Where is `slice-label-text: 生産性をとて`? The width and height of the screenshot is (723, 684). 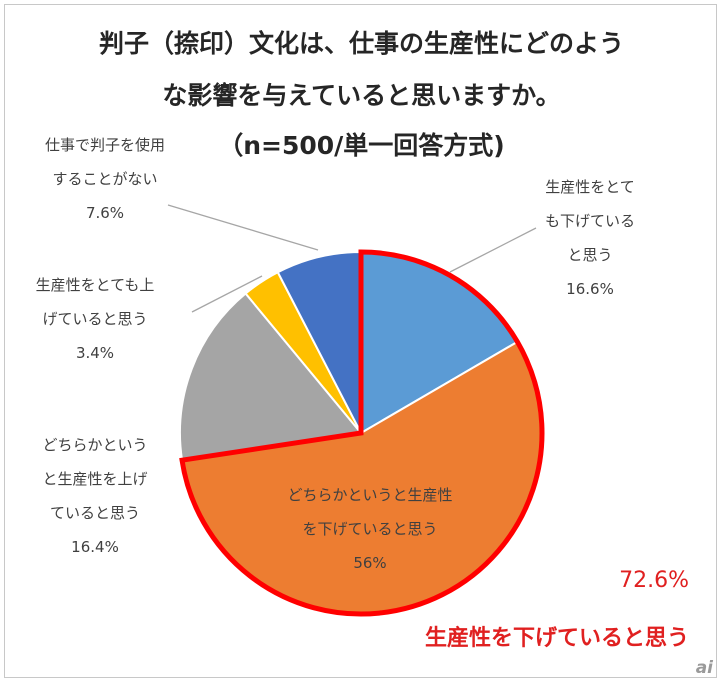
slice-label-text: 生産性をとて is located at coordinates (590, 187).